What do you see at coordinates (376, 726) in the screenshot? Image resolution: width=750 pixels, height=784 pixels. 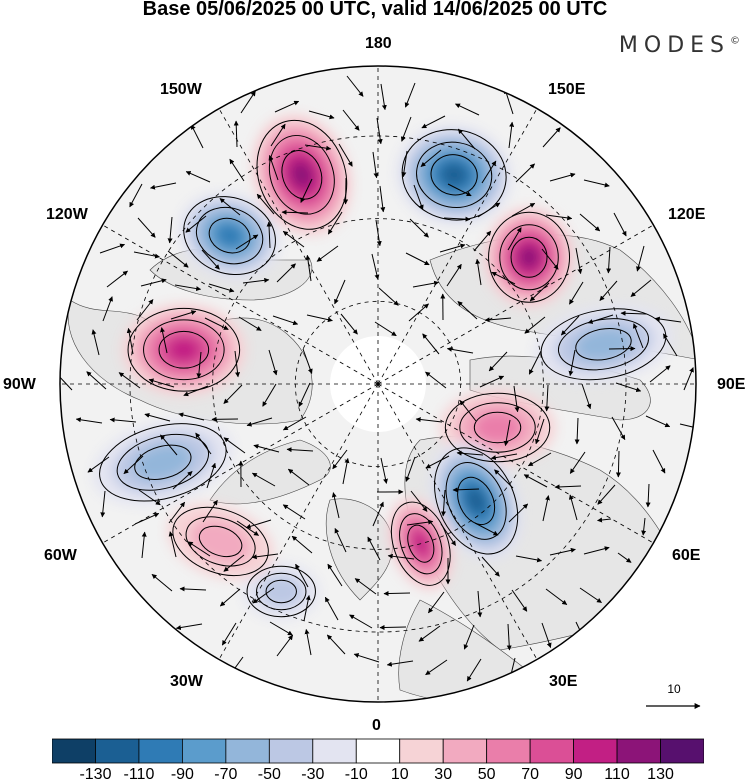 I see `lon-label-0: 0` at bounding box center [376, 726].